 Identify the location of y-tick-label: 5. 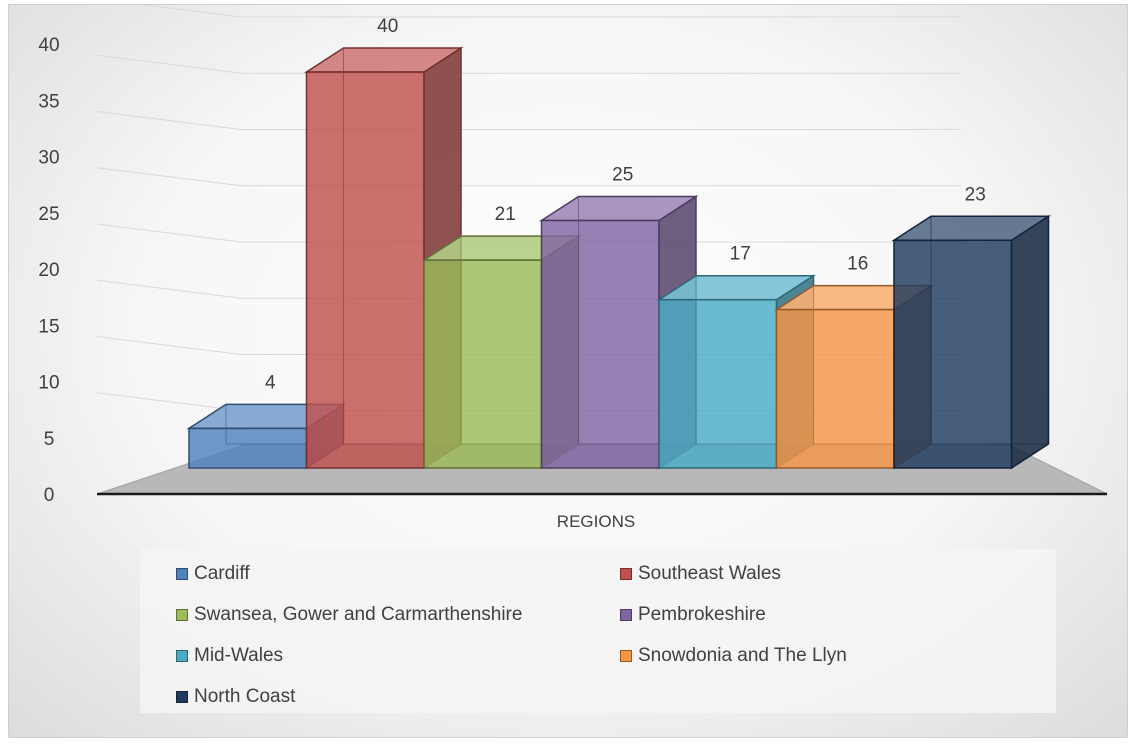
(49, 439).